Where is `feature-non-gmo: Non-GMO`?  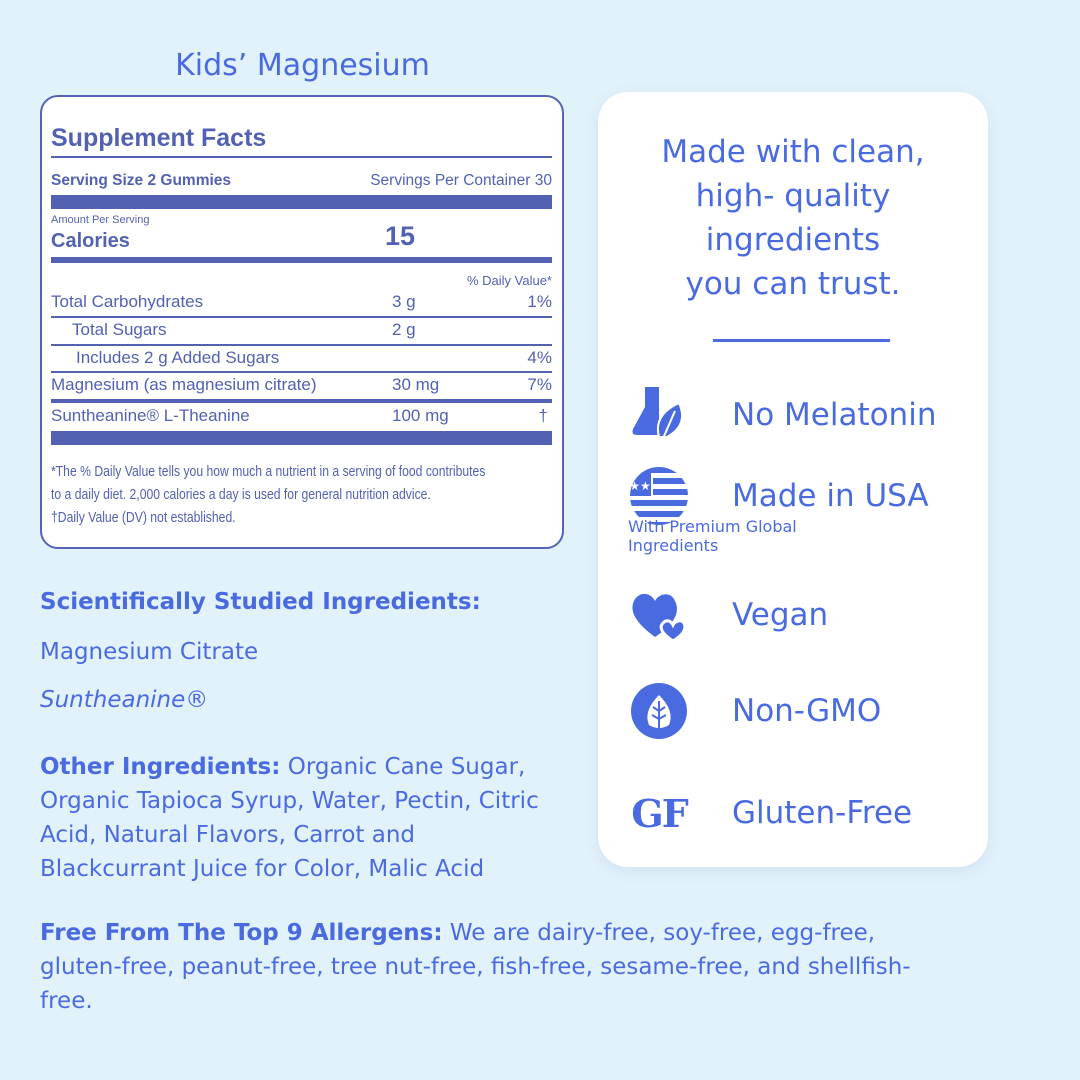 feature-non-gmo: Non-GMO is located at coordinates (754, 711).